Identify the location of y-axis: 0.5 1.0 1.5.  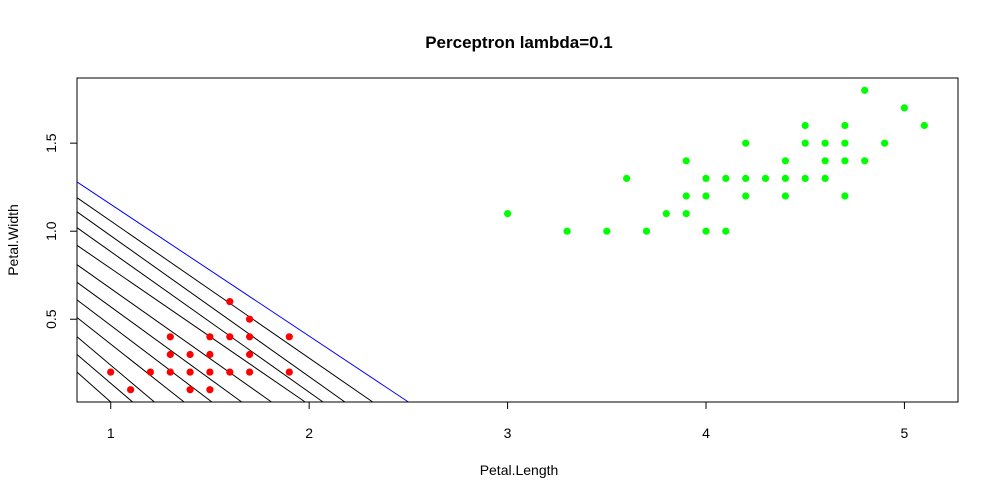
(60, 231).